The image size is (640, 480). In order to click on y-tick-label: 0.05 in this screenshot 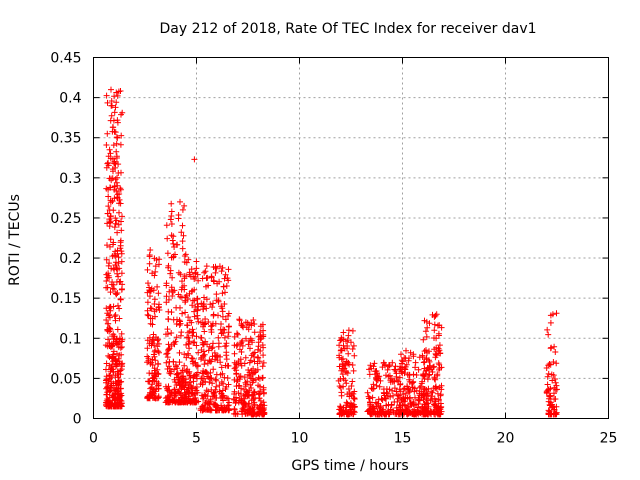, I will do `click(65, 379)`.